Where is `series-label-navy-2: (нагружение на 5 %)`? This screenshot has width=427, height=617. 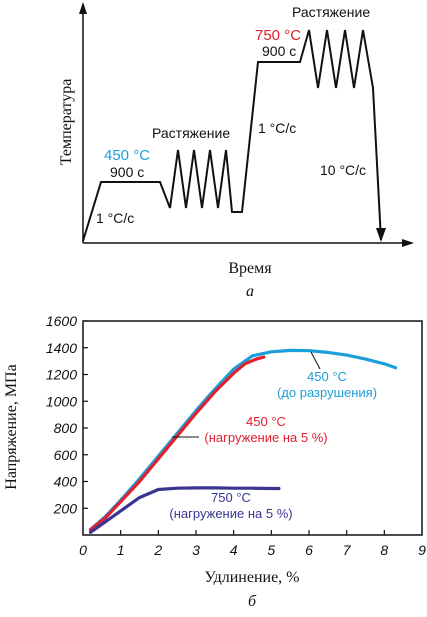 series-label-navy-2: (нагружение на 5 %) is located at coordinates (230, 513).